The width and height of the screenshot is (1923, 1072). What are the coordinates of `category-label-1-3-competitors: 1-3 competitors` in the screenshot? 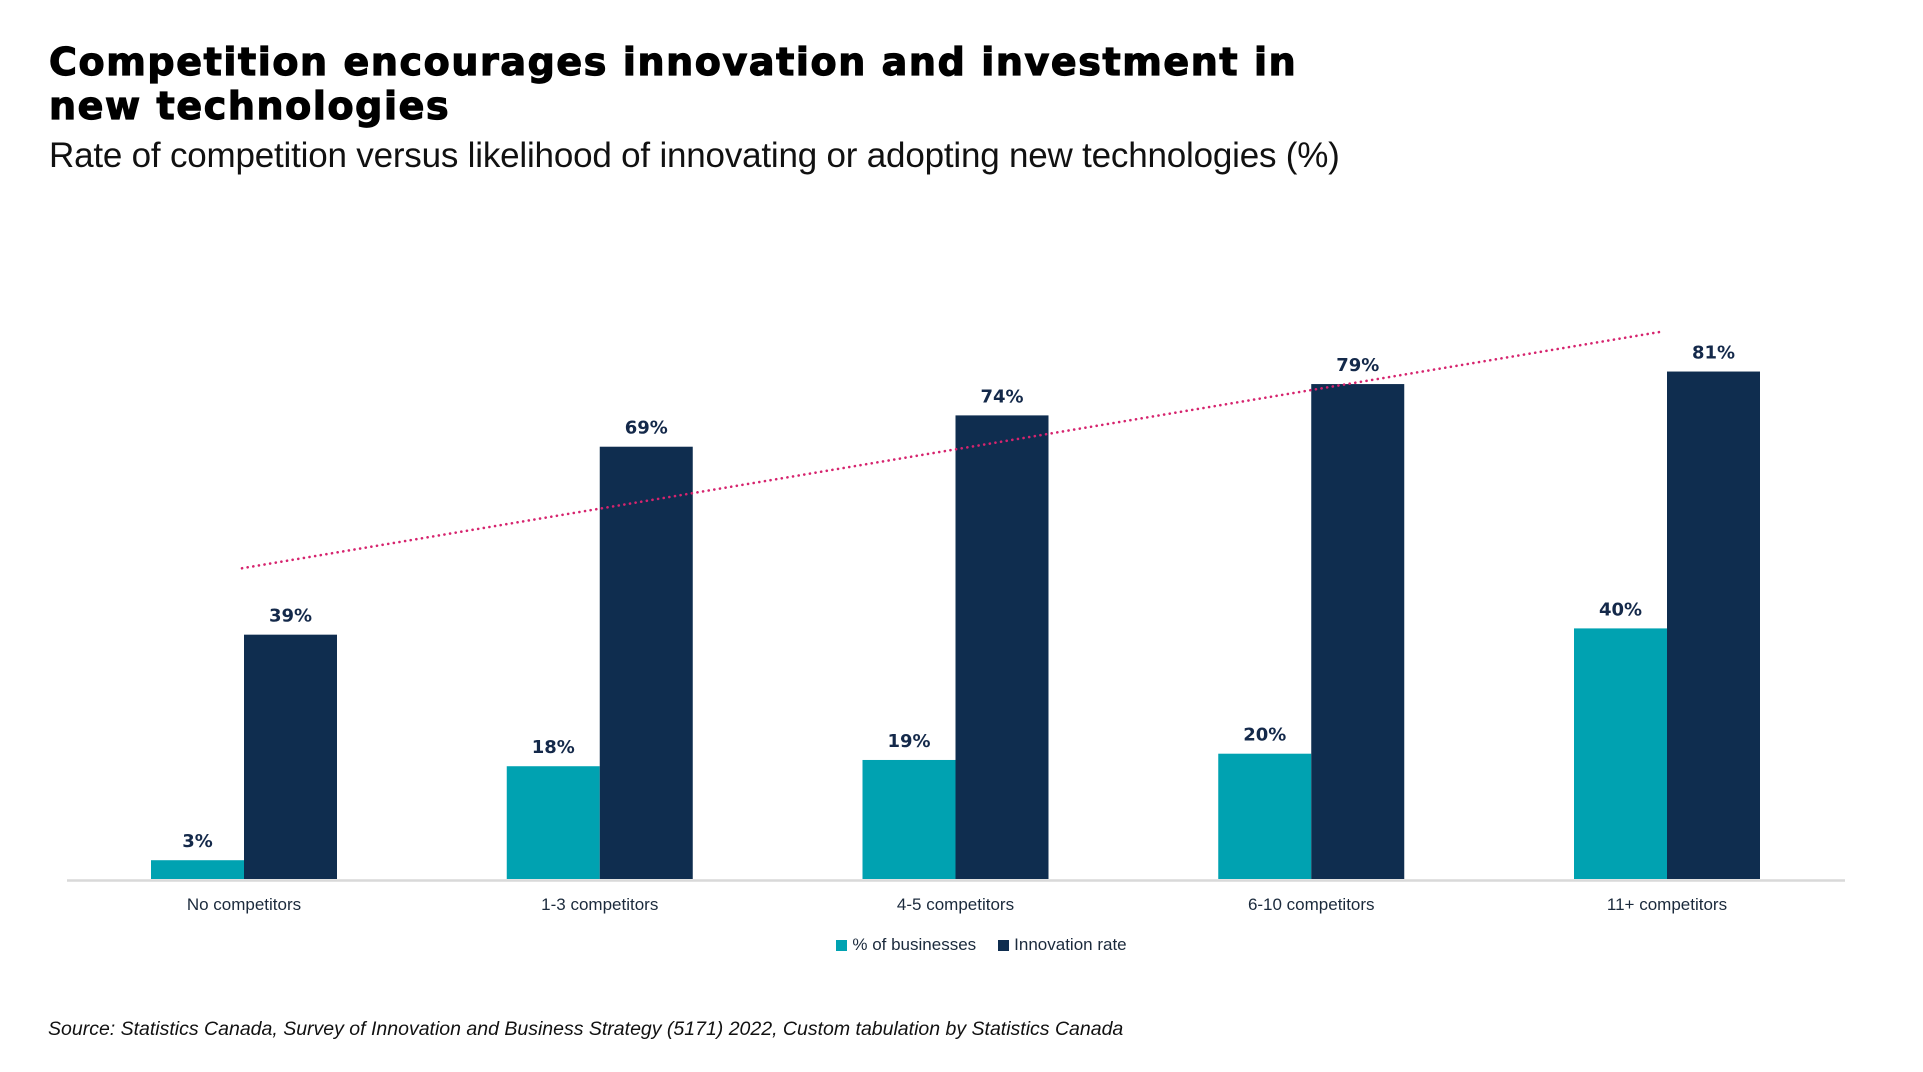 It's located at (599, 904).